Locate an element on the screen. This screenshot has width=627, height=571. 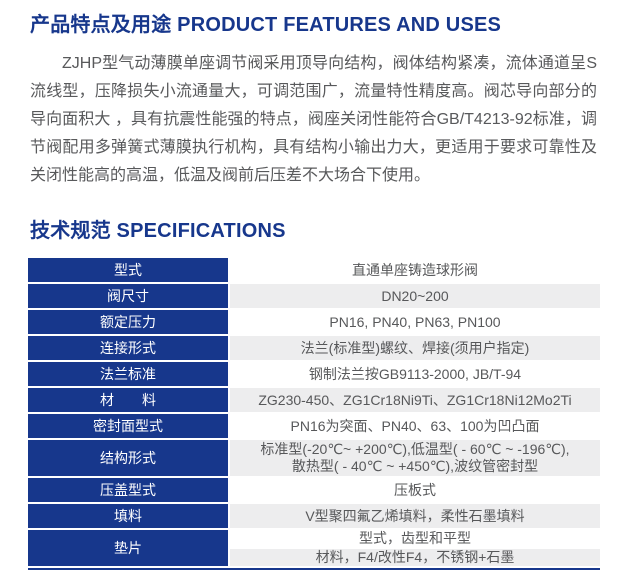
spec-value-gasket-type: 型式，齿型和平型 is located at coordinates (415, 538).